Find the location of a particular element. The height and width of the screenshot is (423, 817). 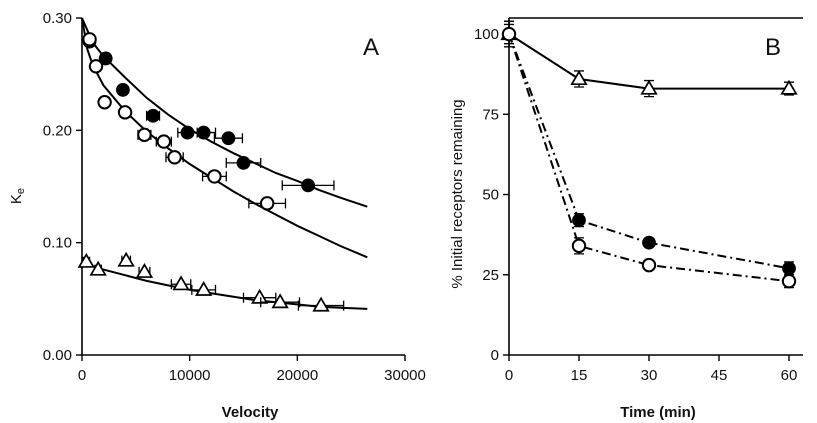

panel-a-series-open-triangle is located at coordinates (222, 281).